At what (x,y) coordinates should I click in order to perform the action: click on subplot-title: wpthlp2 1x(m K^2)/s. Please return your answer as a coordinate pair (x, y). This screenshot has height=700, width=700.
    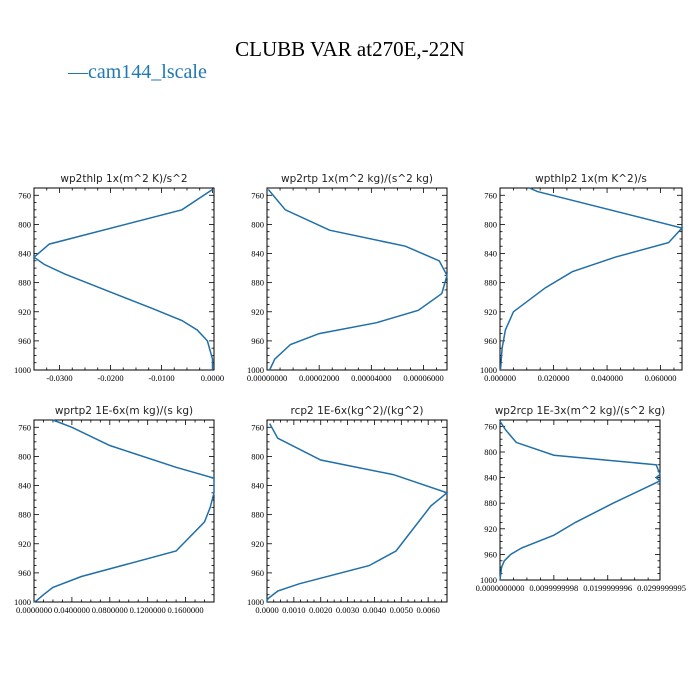
    Looking at the image, I should click on (591, 179).